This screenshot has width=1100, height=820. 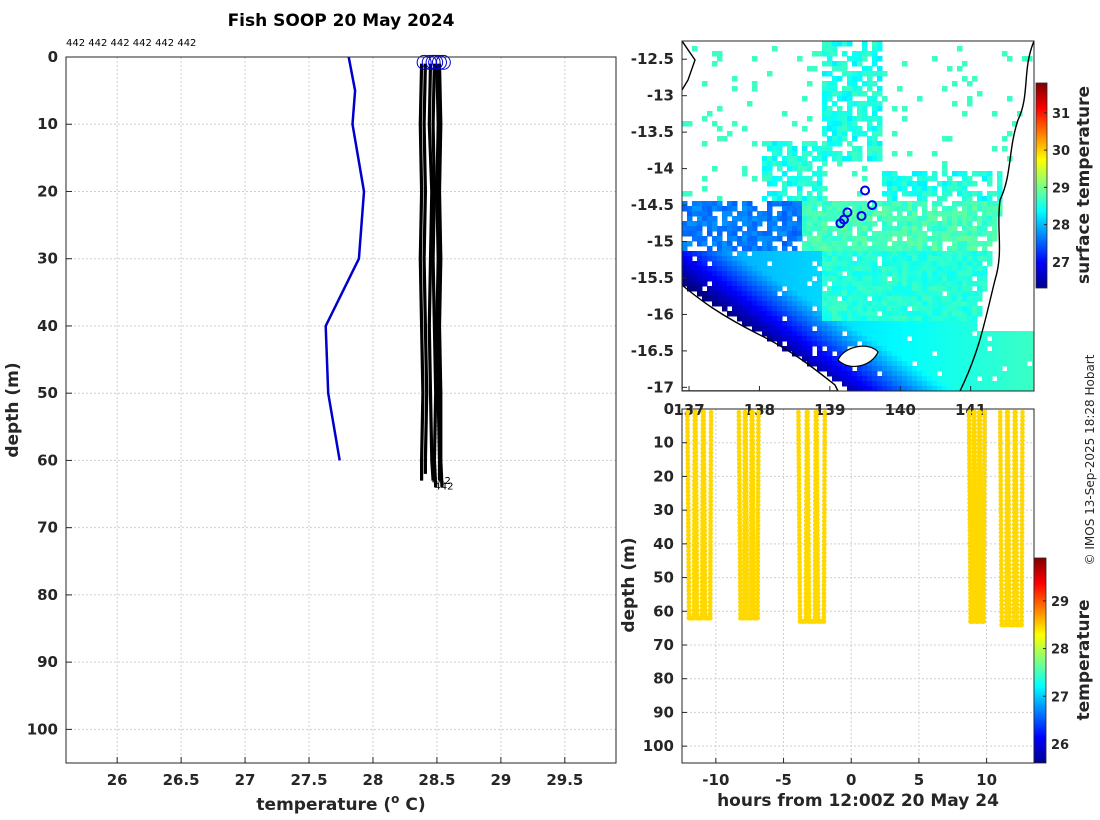 What do you see at coordinates (663, 712) in the screenshot?
I see `section-y-tick-label: 90` at bounding box center [663, 712].